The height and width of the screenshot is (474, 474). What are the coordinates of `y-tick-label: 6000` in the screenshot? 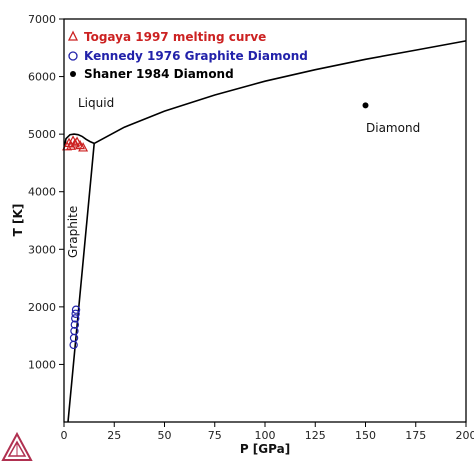 It's located at (42, 77).